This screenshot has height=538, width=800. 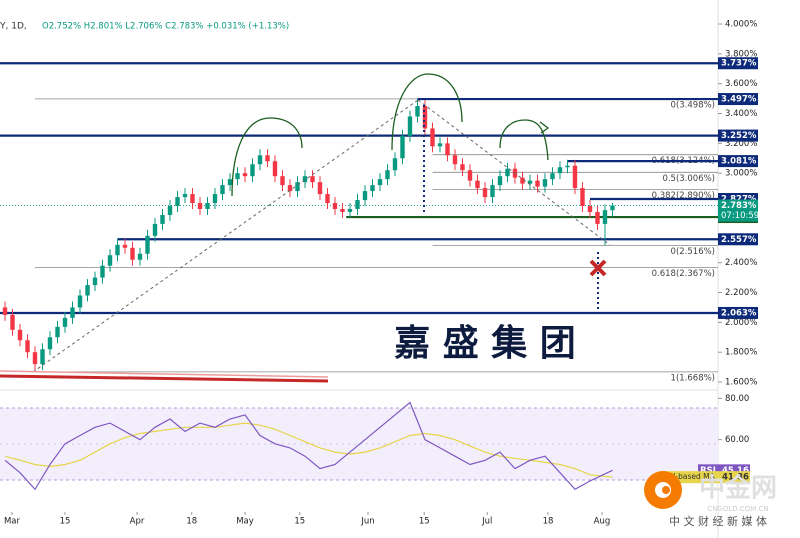 I want to click on level-label: 2.063%, so click(x=739, y=313).